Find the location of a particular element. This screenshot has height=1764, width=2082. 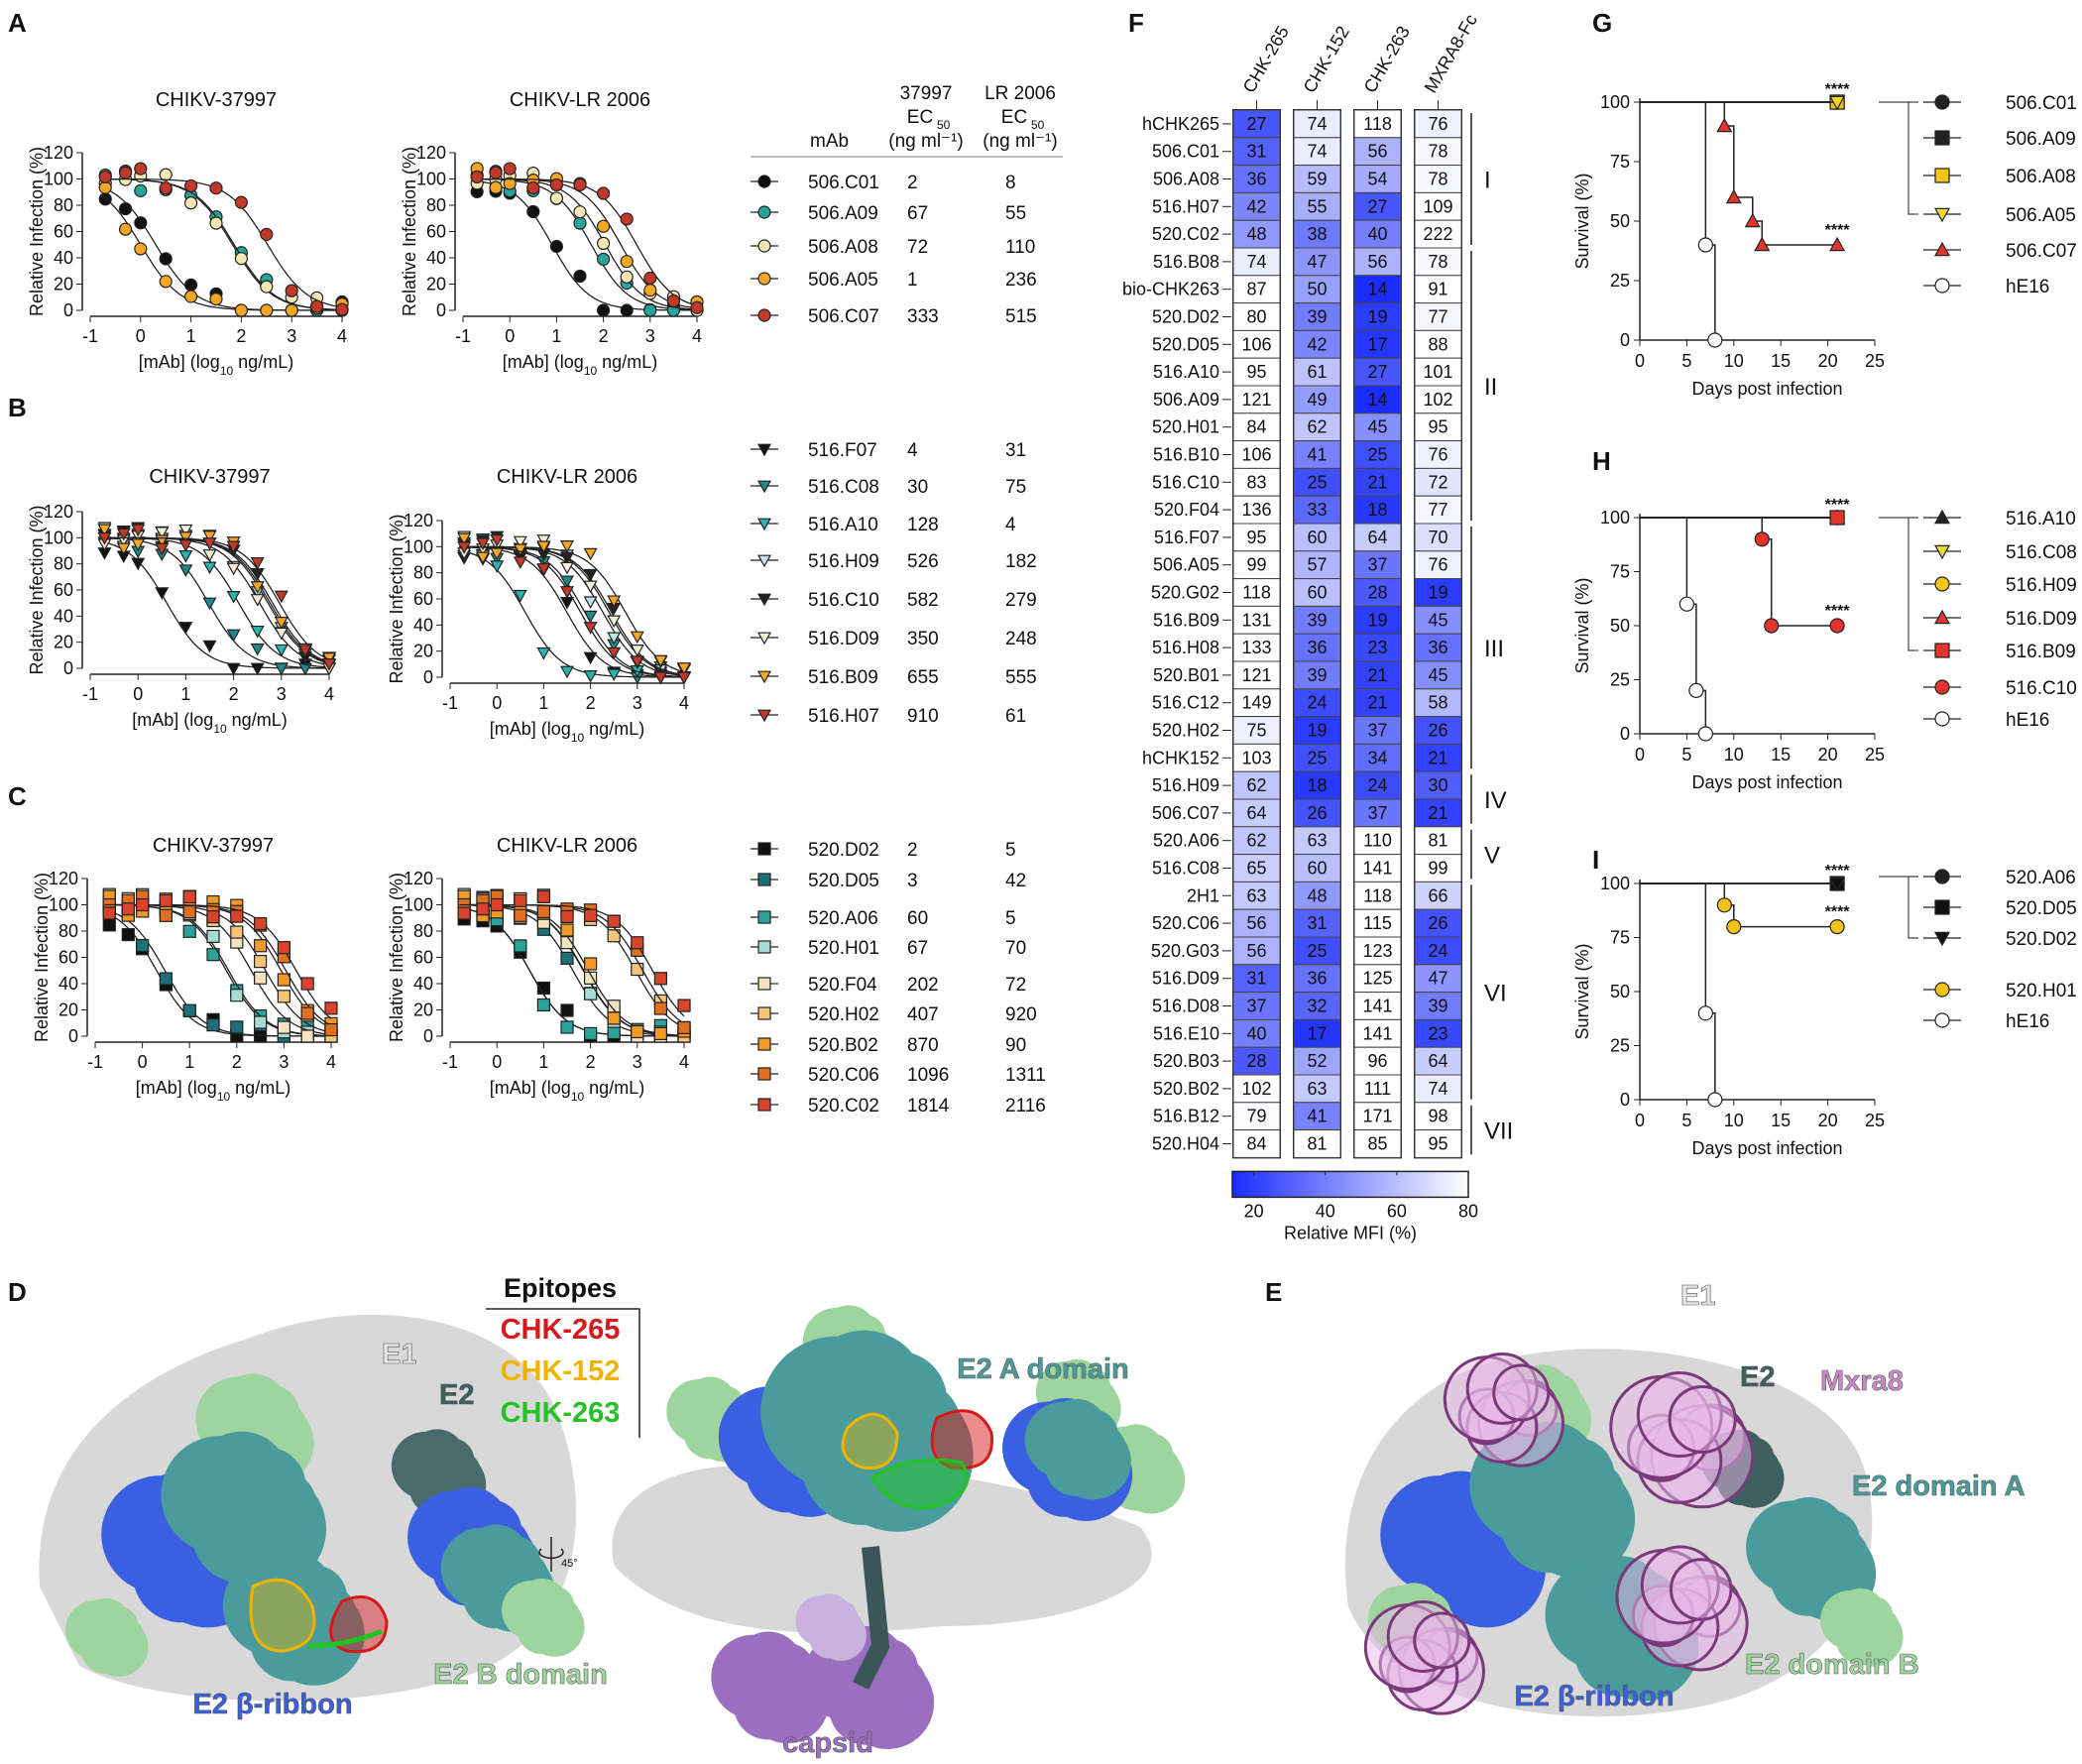

y-tick-label: 20 is located at coordinates (423, 651).